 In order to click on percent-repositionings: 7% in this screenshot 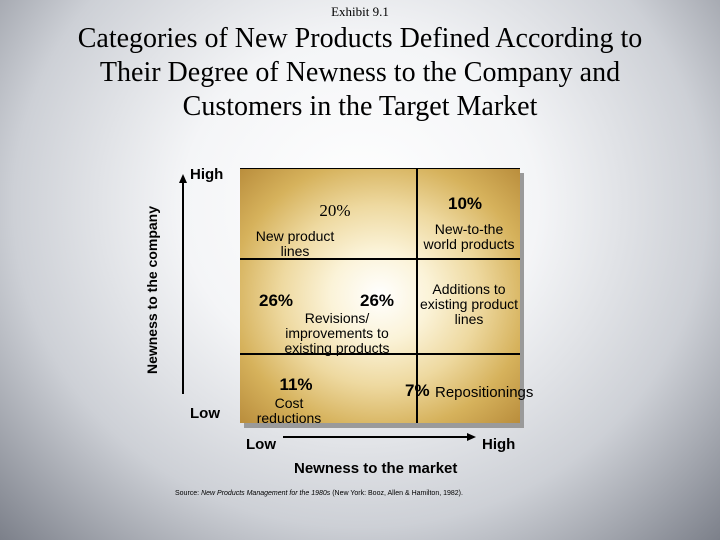, I will do `click(417, 390)`.